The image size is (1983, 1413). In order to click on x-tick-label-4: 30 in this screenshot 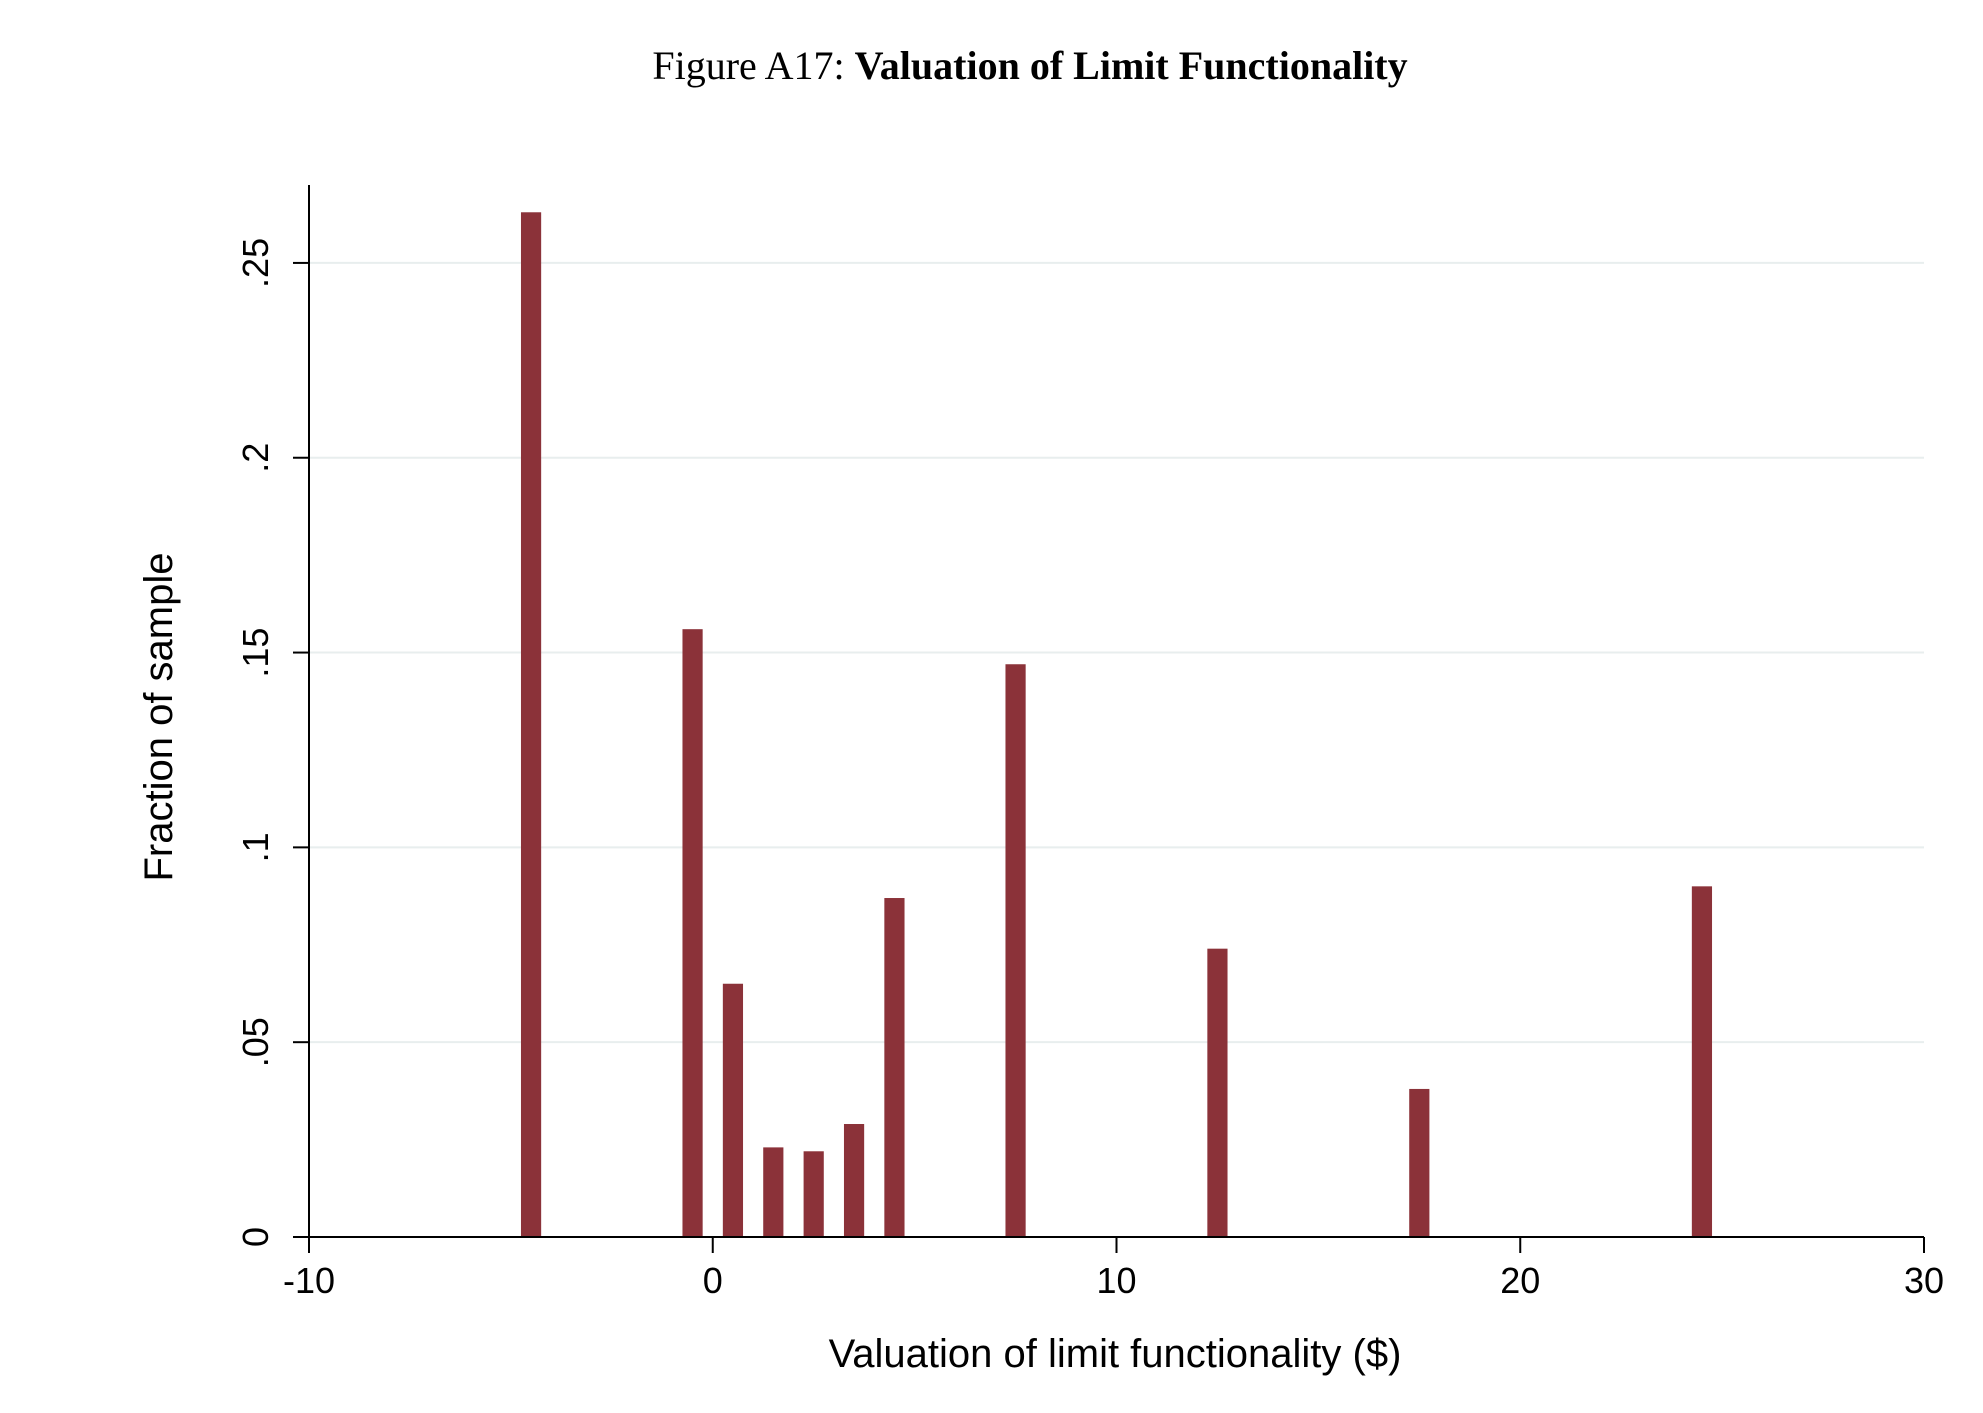, I will do `click(1924, 1280)`.